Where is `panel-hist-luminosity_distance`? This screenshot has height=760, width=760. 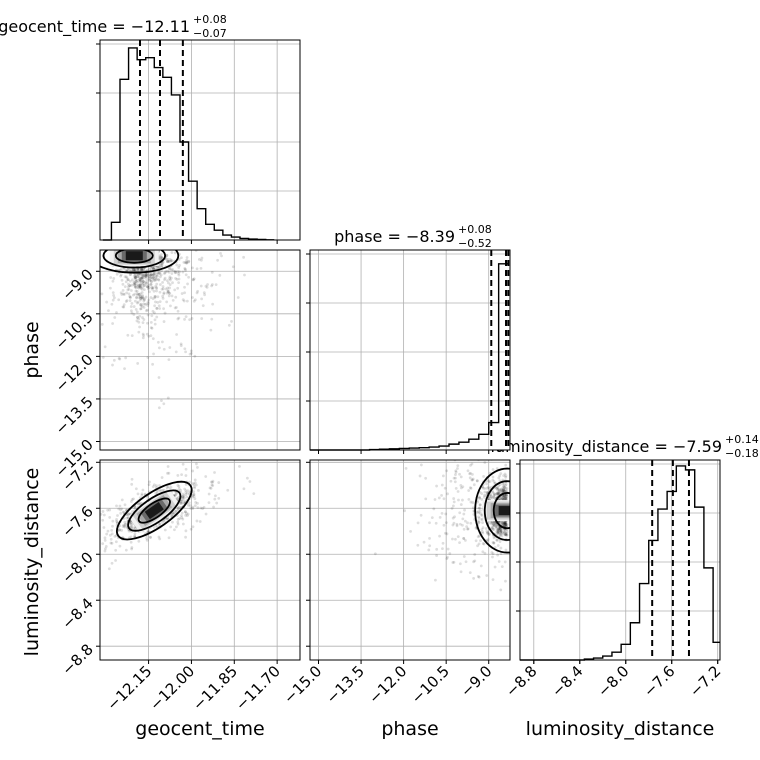
panel-hist-luminosity_distance is located at coordinates (618, 561).